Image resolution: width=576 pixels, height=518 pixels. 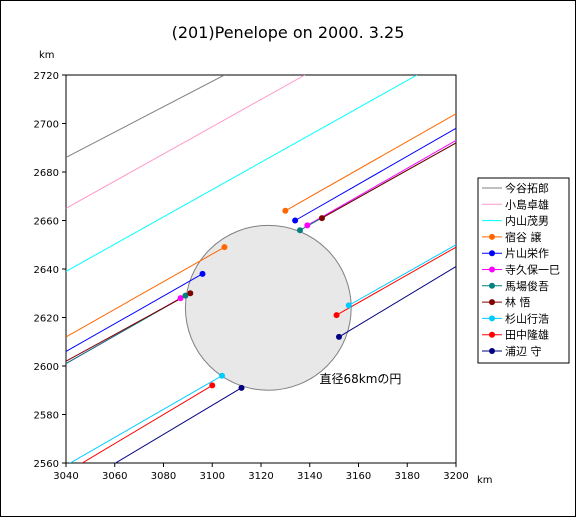 What do you see at coordinates (527, 188) in the screenshot?
I see `legend-label: 今谷拓郎` at bounding box center [527, 188].